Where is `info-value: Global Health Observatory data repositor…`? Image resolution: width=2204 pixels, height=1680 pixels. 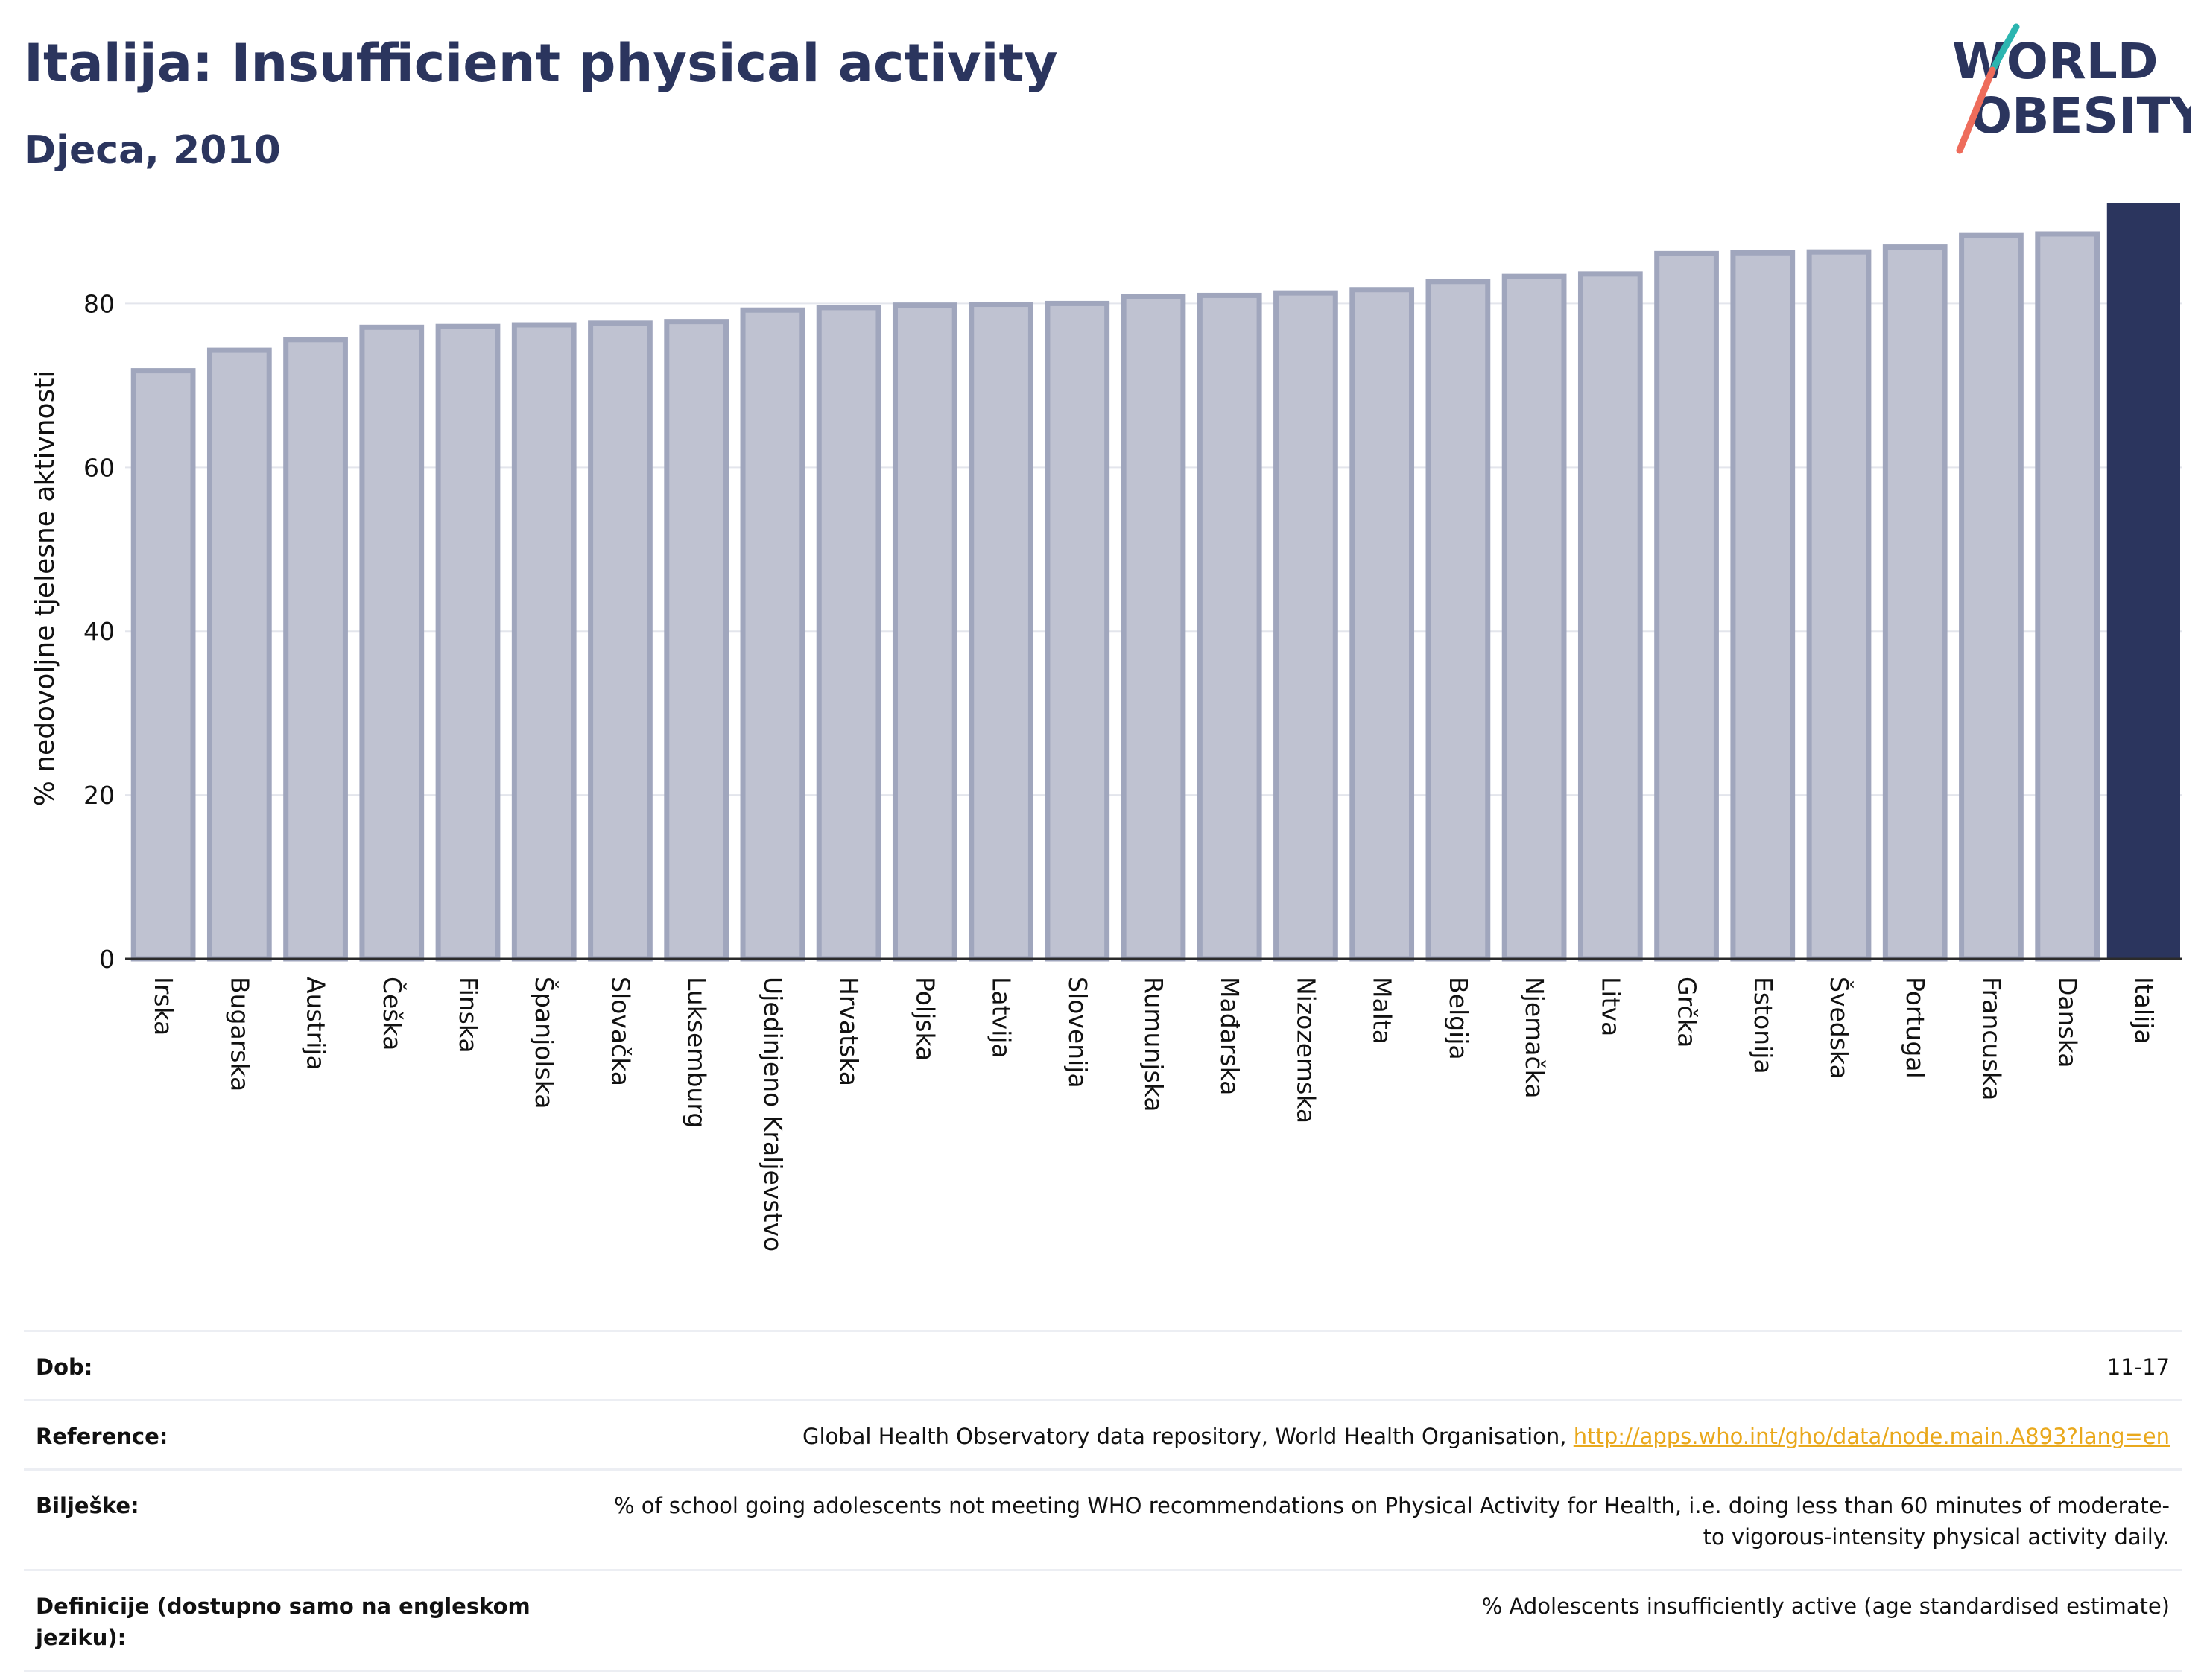
info-value: Global Health Observatory data repositor… is located at coordinates (1188, 1436).